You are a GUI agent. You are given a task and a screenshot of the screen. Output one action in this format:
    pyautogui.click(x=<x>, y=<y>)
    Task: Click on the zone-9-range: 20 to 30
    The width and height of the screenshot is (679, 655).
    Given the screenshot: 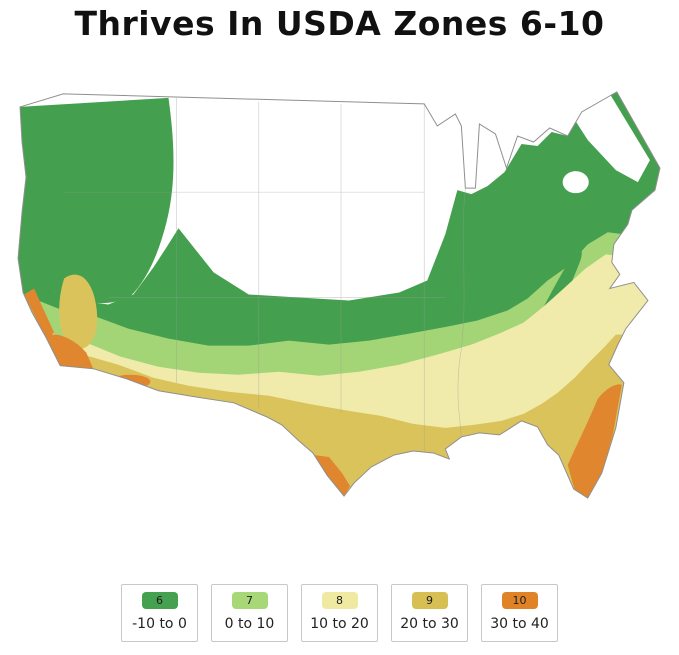 What is the action you would take?
    pyautogui.click(x=429, y=624)
    